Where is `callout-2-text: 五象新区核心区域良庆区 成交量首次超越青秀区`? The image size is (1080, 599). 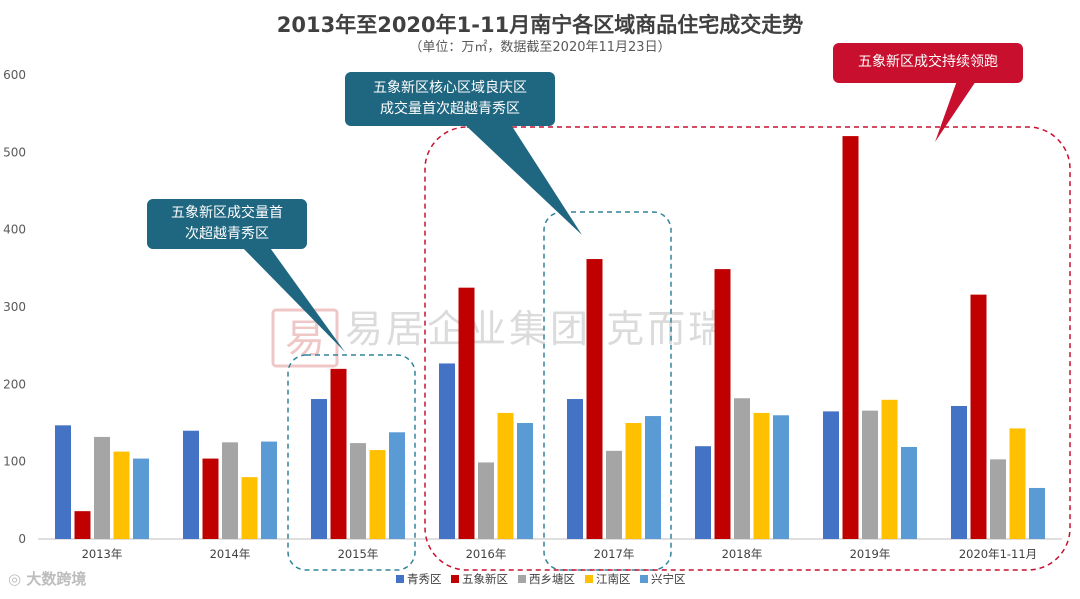 callout-2-text: 五象新区核心区域良庆区 成交量首次超越青秀区 is located at coordinates (450, 99).